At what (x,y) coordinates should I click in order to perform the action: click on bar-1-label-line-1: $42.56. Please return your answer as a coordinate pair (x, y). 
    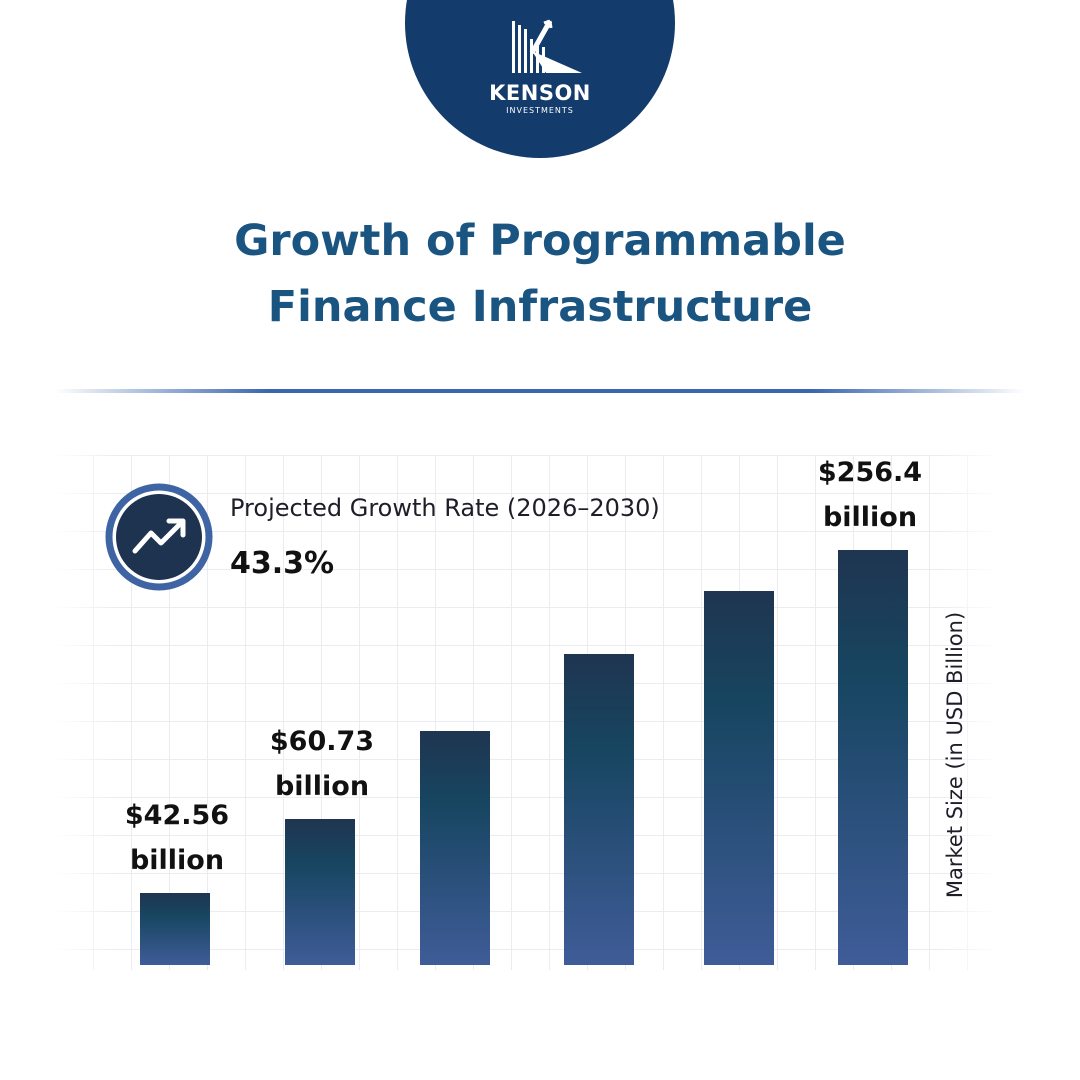
    Looking at the image, I should click on (177, 815).